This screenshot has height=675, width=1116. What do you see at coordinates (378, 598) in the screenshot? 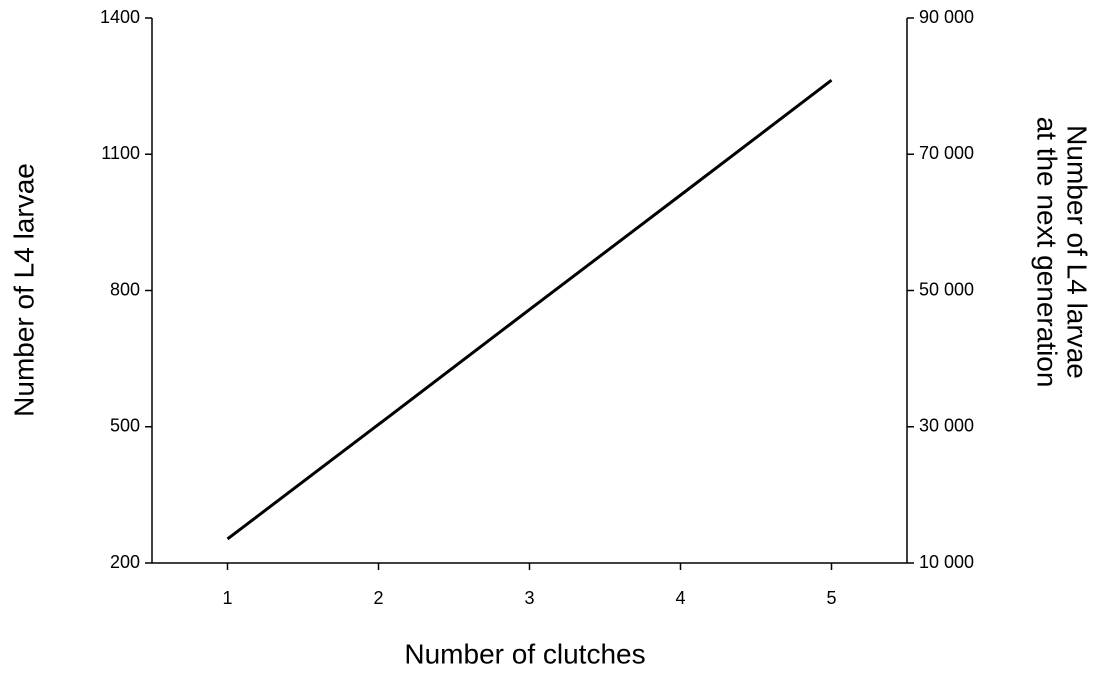
I see `x-tick-label: 2` at bounding box center [378, 598].